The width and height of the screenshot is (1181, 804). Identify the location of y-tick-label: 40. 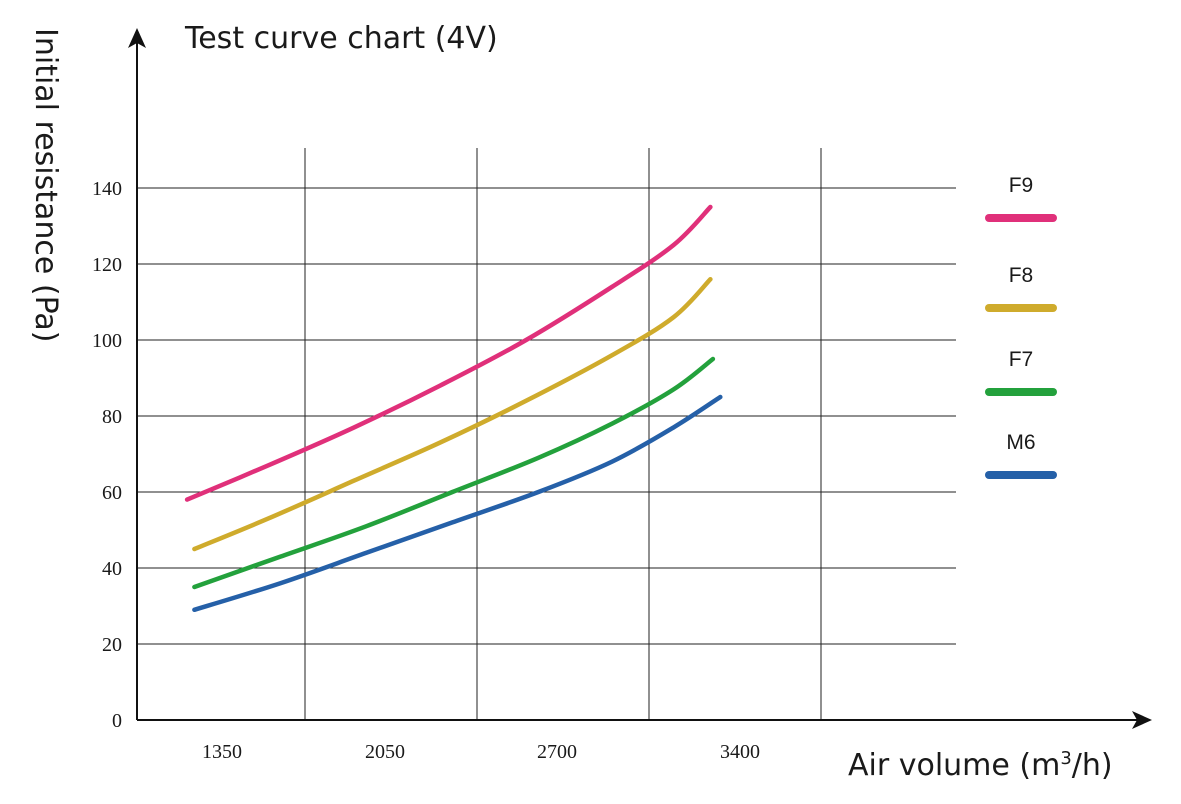
(112, 569).